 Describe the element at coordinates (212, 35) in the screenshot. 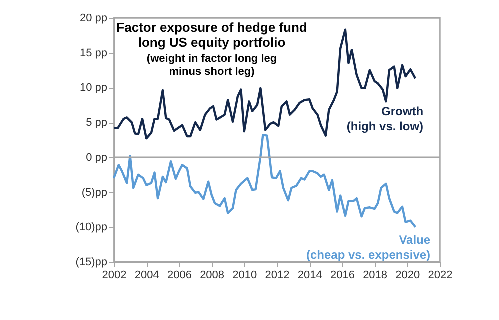

I see `text: Factor exposure of hedge fund long US equity portfolio` at that location.